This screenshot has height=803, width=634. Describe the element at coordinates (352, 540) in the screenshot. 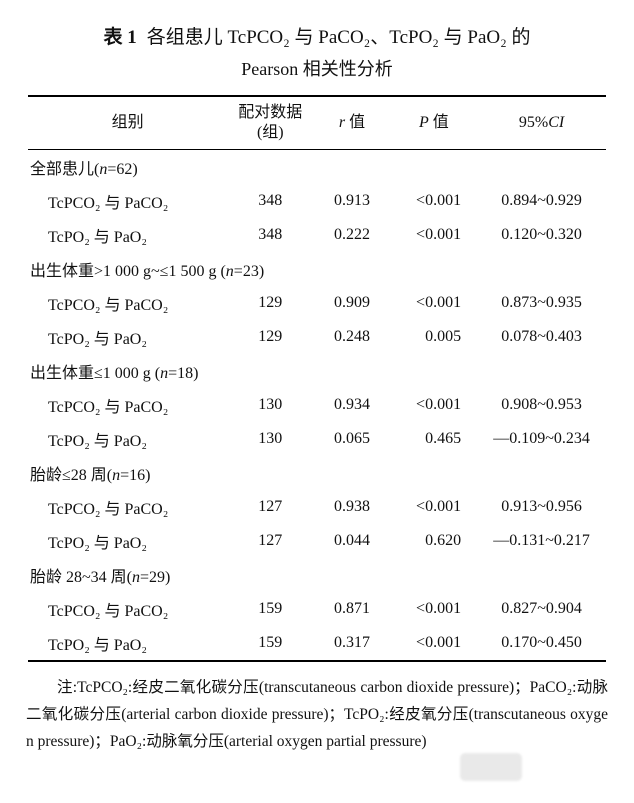

I see `r-value: 0.044` at that location.